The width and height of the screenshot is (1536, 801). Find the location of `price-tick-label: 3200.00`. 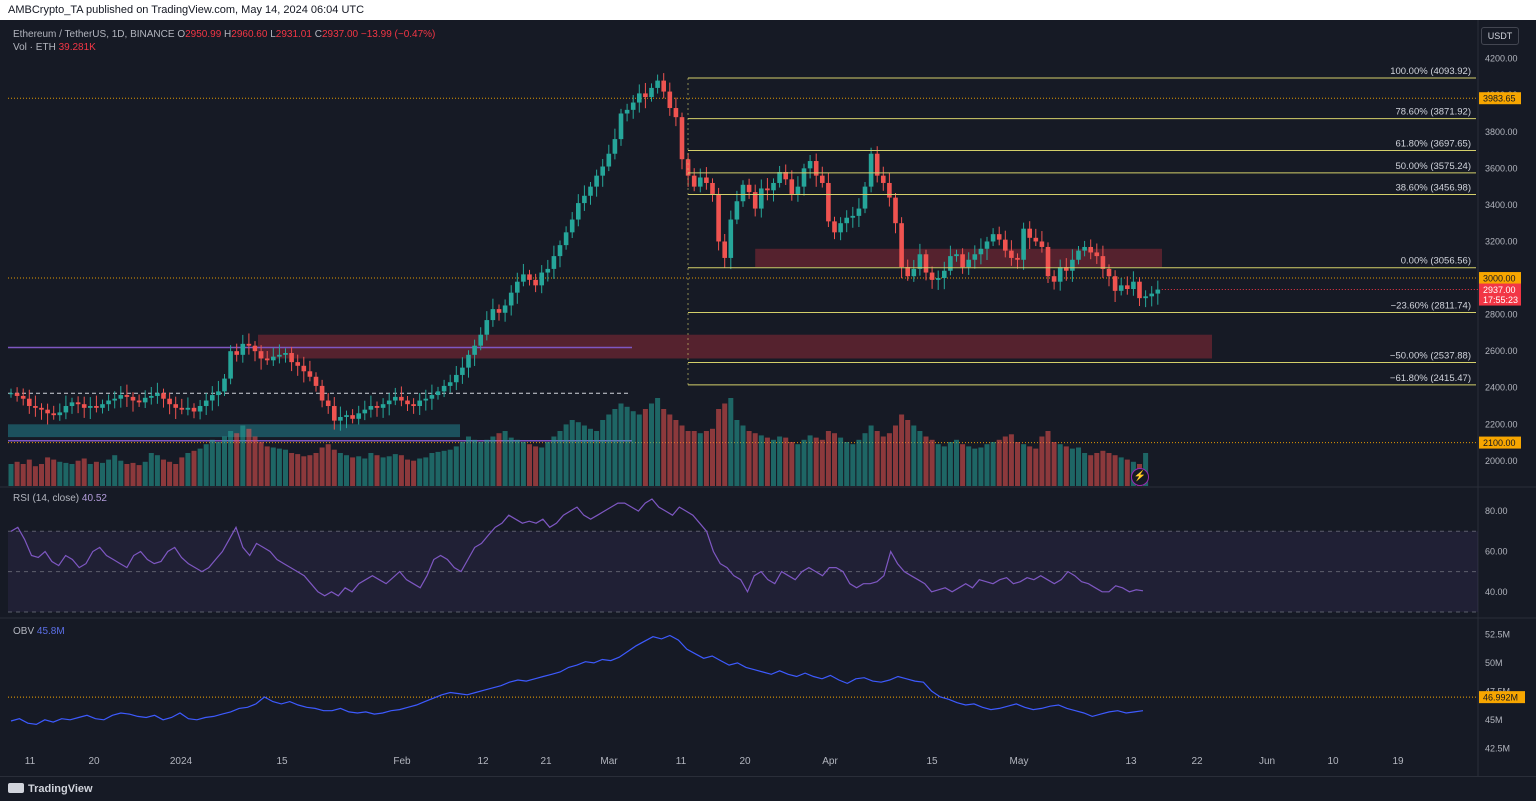

price-tick-label: 3200.00 is located at coordinates (1501, 241).